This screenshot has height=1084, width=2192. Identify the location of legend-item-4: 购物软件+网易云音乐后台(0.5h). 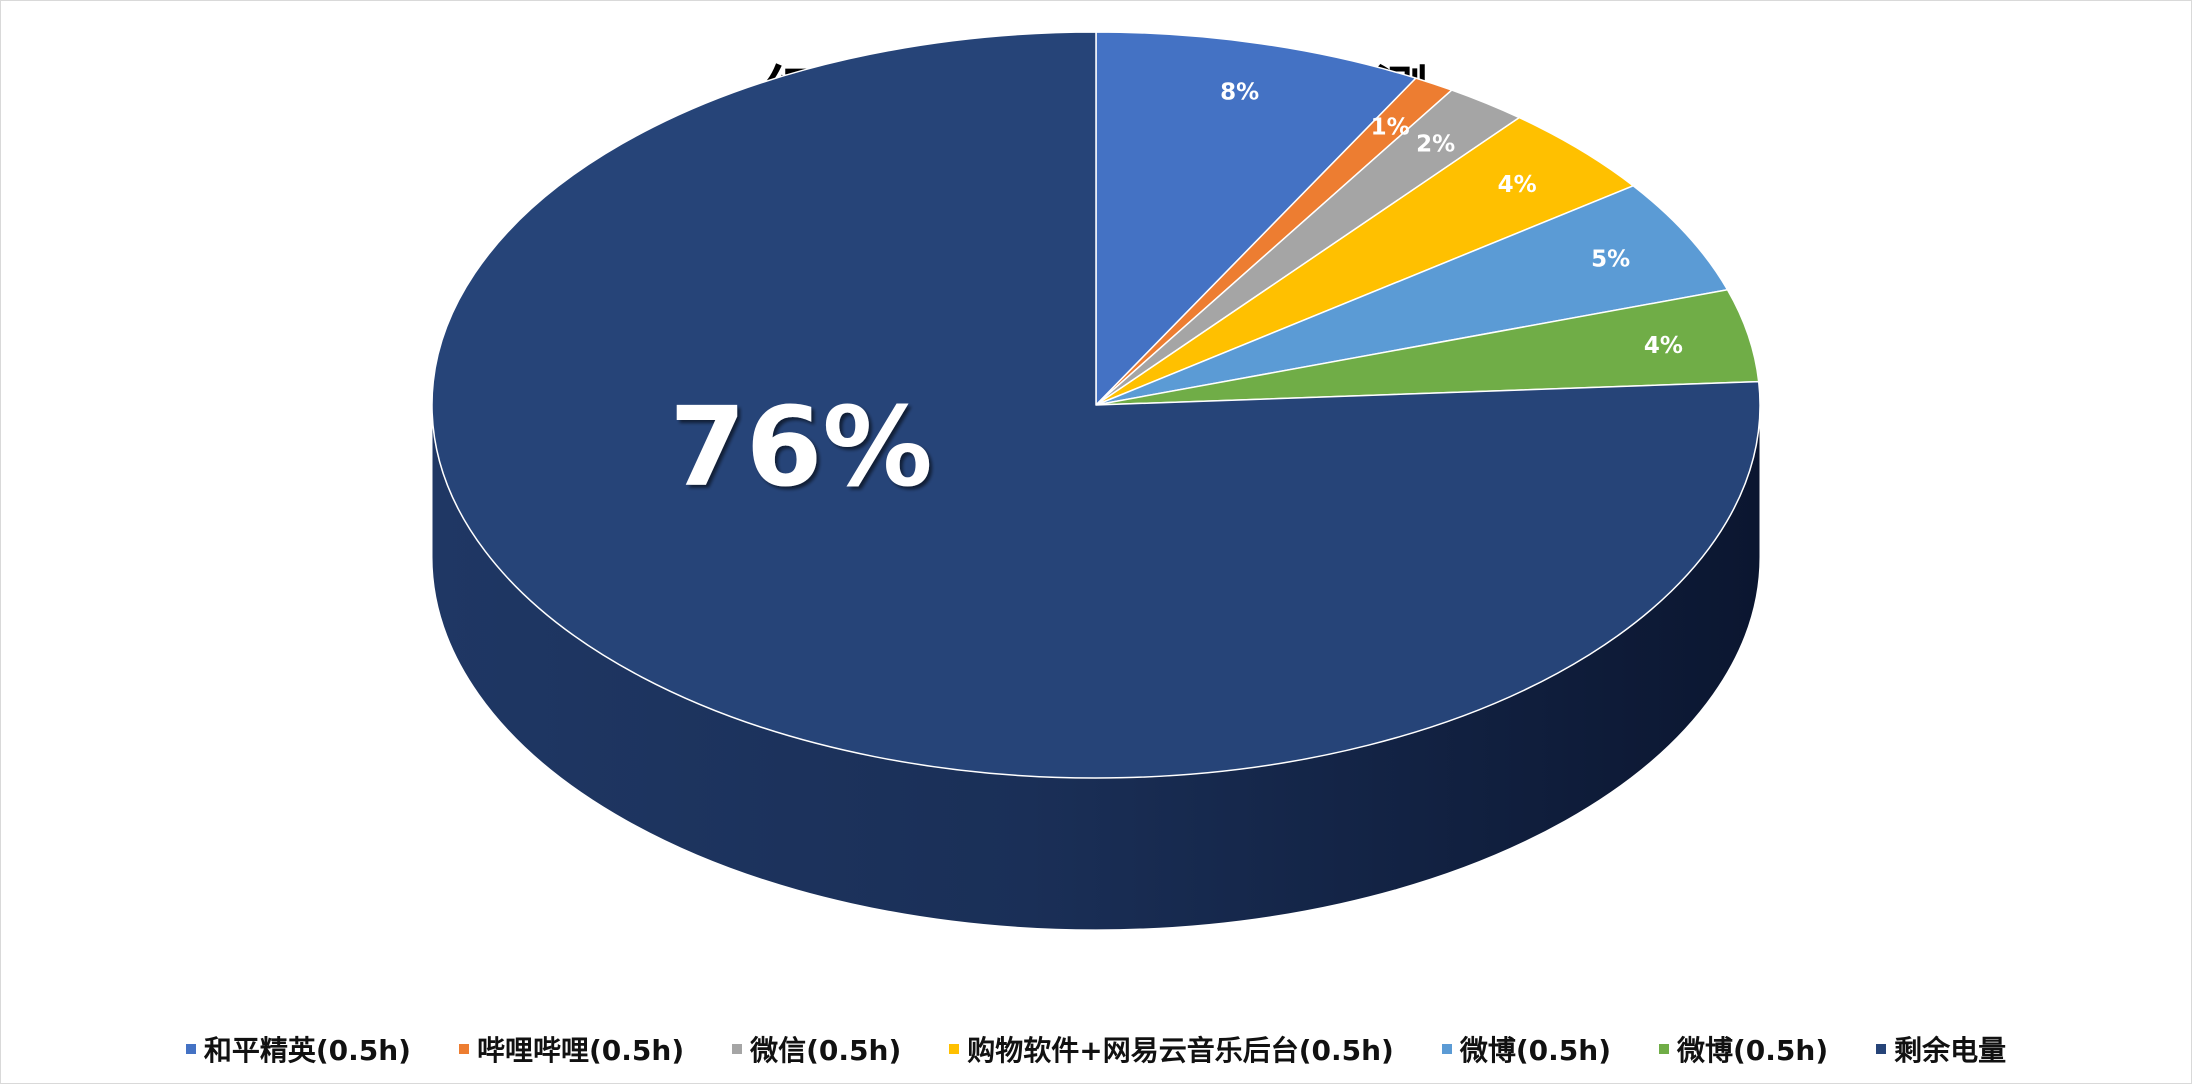
(1171, 1049).